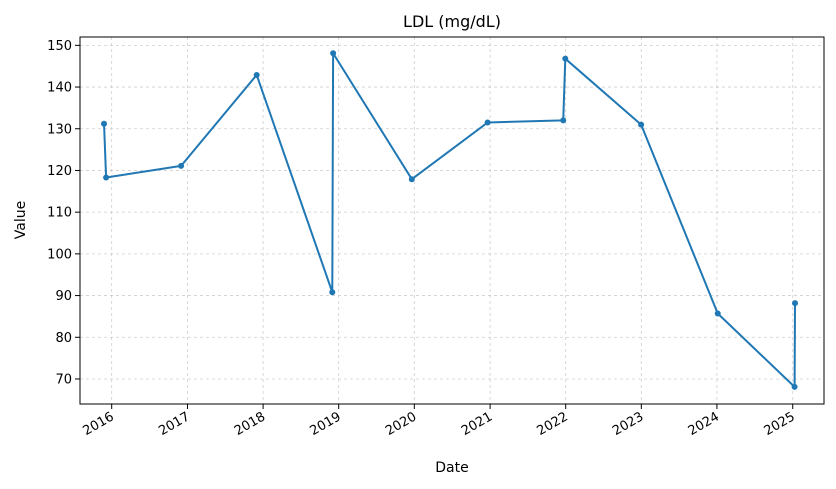  Describe the element at coordinates (59, 129) in the screenshot. I see `y-tick-label: 130` at that location.